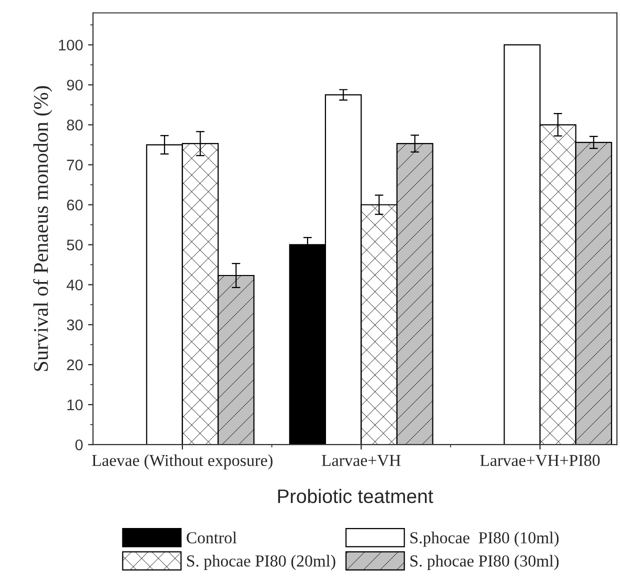  Describe the element at coordinates (75, 85) in the screenshot. I see `y-tick-label: 90` at that location.